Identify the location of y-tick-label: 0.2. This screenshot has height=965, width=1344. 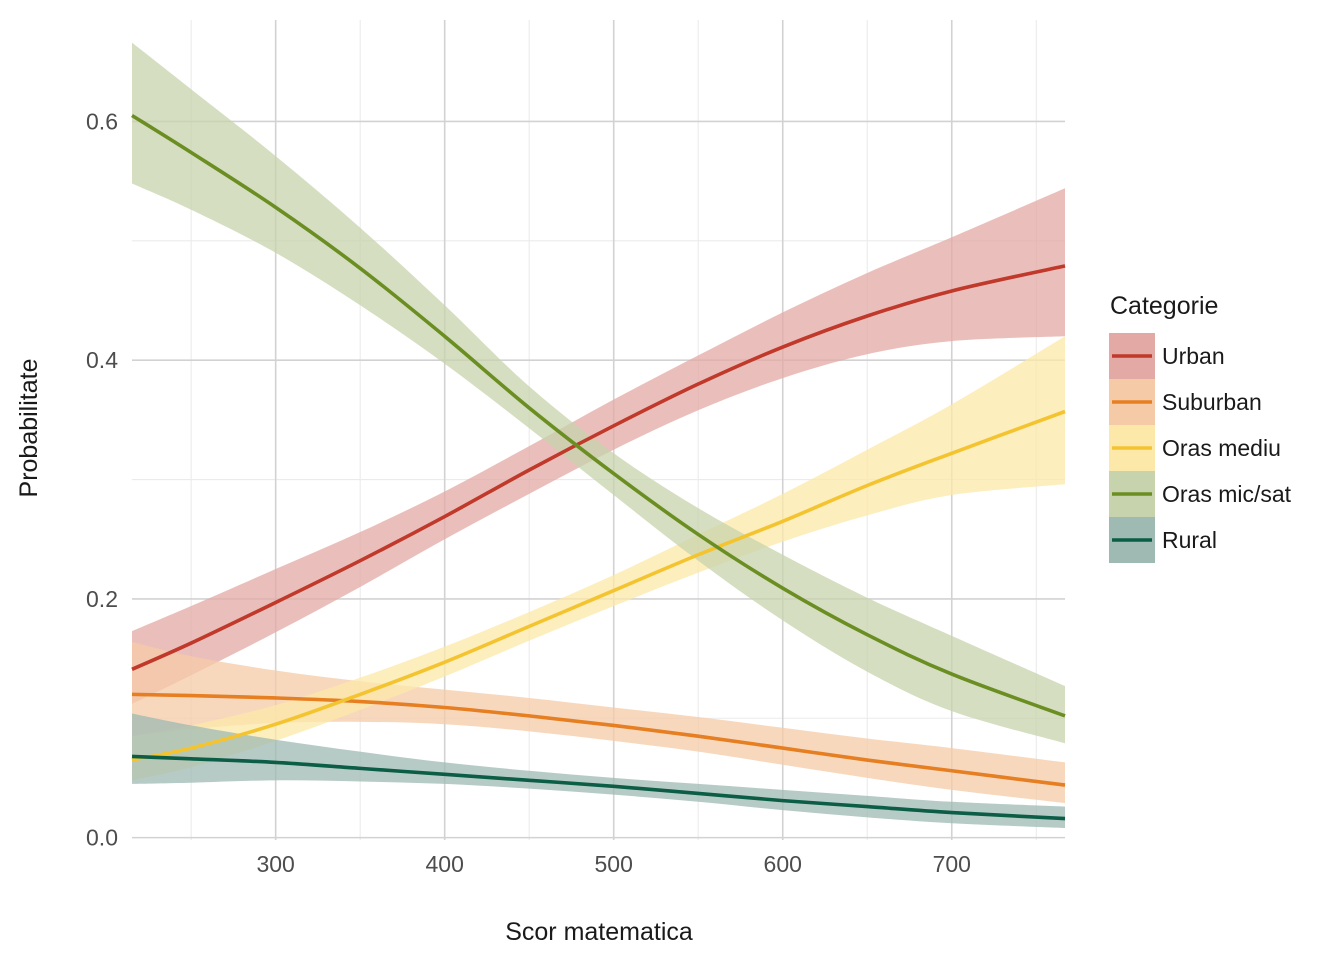
(102, 599).